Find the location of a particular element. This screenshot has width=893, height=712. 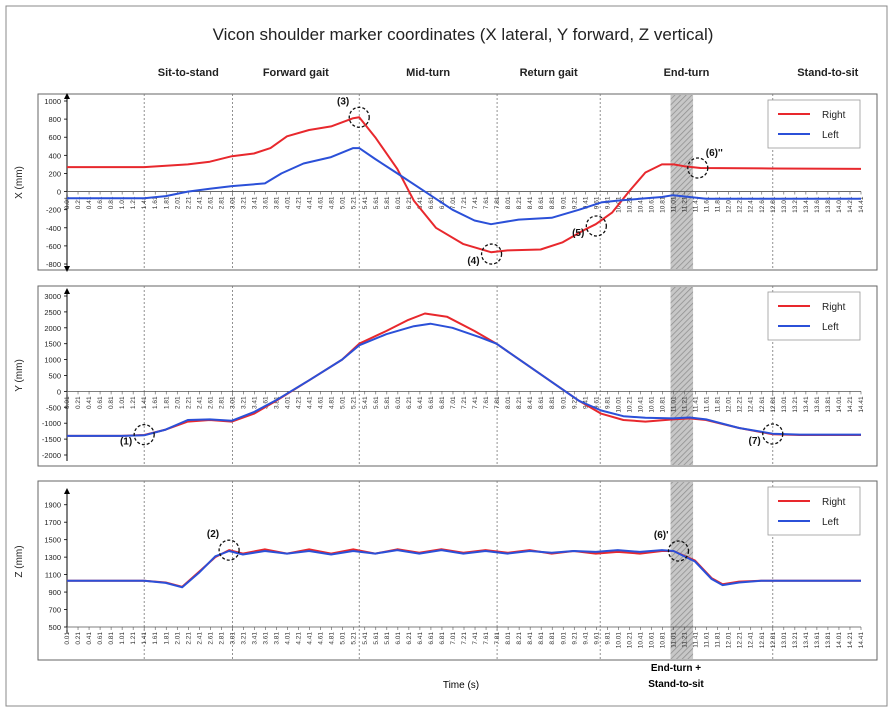

x-tick-label: 5.01 is located at coordinates (343, 638).